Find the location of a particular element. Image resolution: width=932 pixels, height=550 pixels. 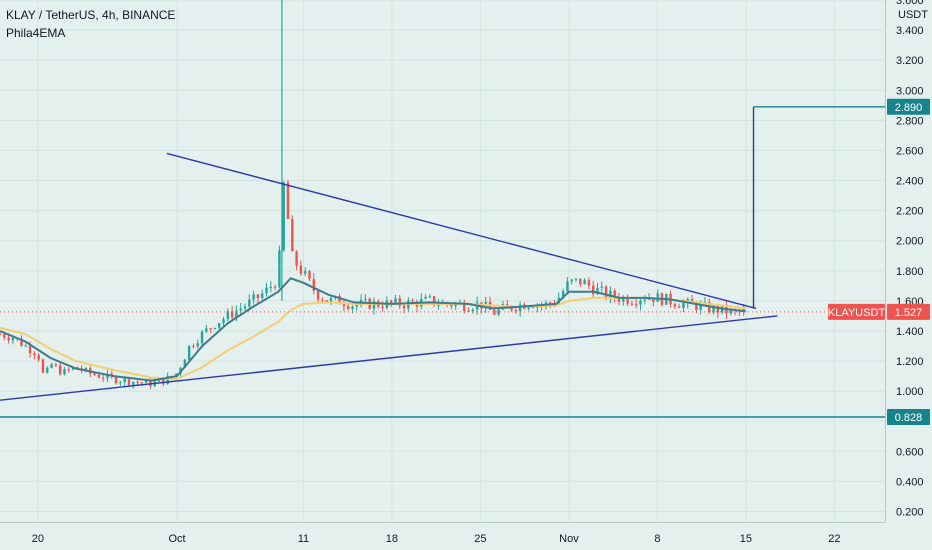

current-symbol-label: KLAYUSDT is located at coordinates (857, 313).